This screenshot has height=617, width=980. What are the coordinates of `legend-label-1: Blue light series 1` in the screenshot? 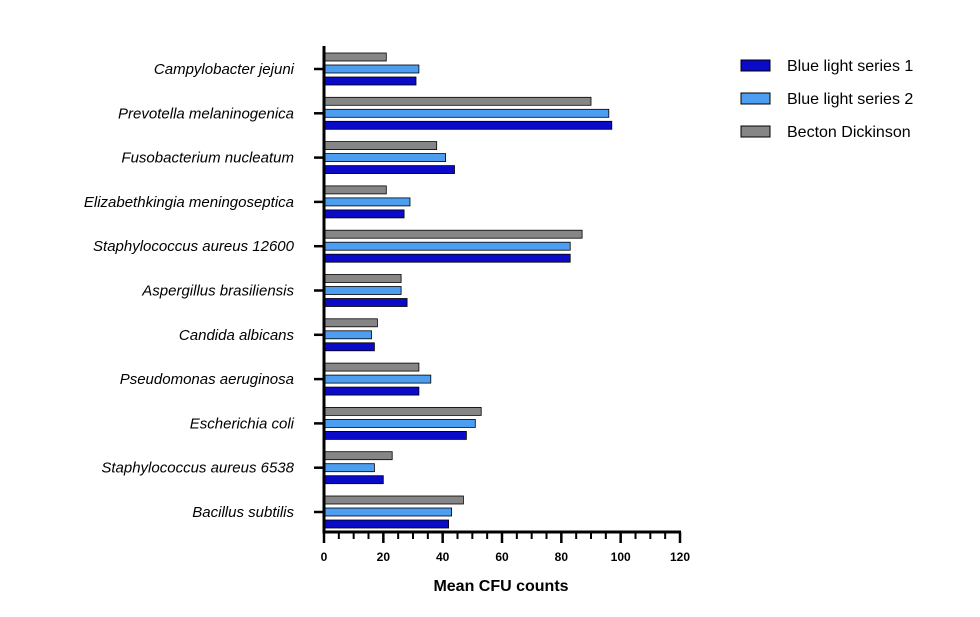 It's located at (850, 66).